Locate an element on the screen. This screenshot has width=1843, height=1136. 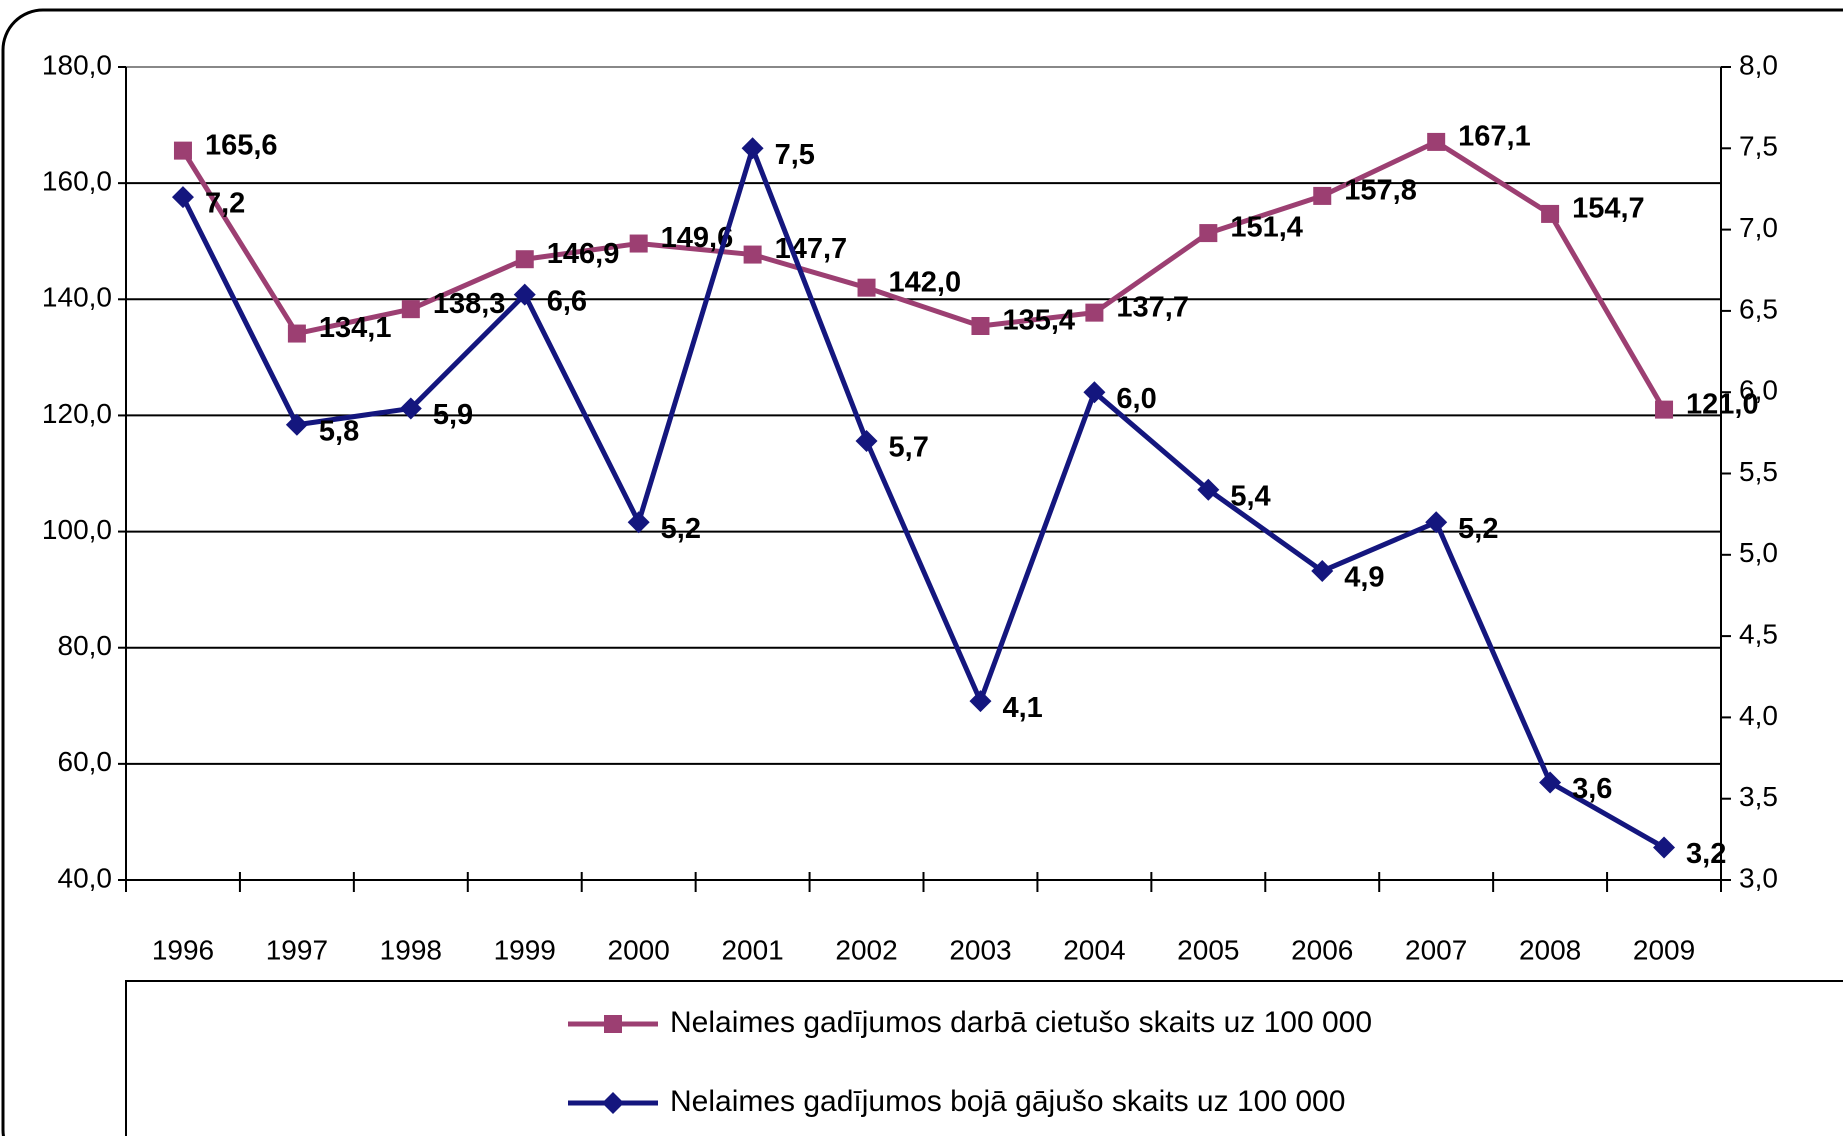
data-label: 4,1 is located at coordinates (1022, 708).